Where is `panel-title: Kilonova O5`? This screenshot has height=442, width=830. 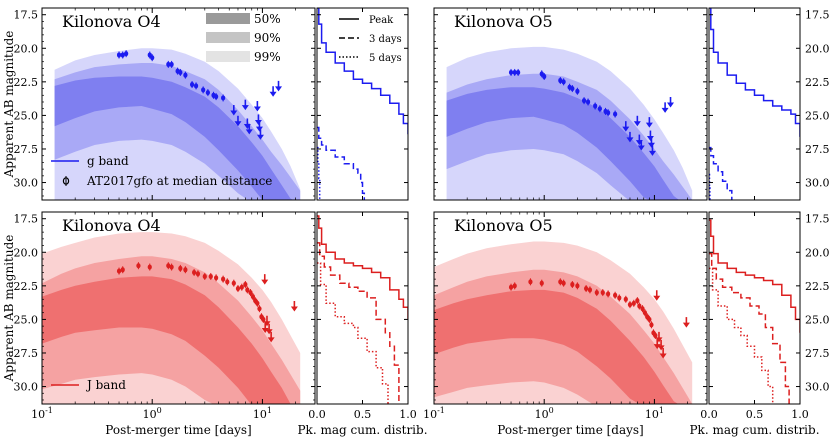 panel-title: Kilonova O5 is located at coordinates (503, 21).